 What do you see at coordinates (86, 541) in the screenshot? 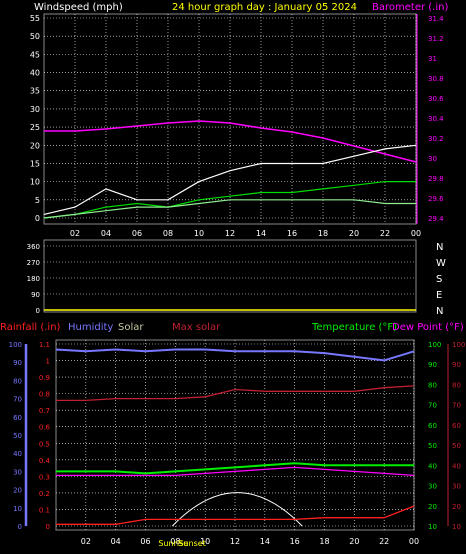
I see `thermo-x-tick-label: 02` at bounding box center [86, 541].